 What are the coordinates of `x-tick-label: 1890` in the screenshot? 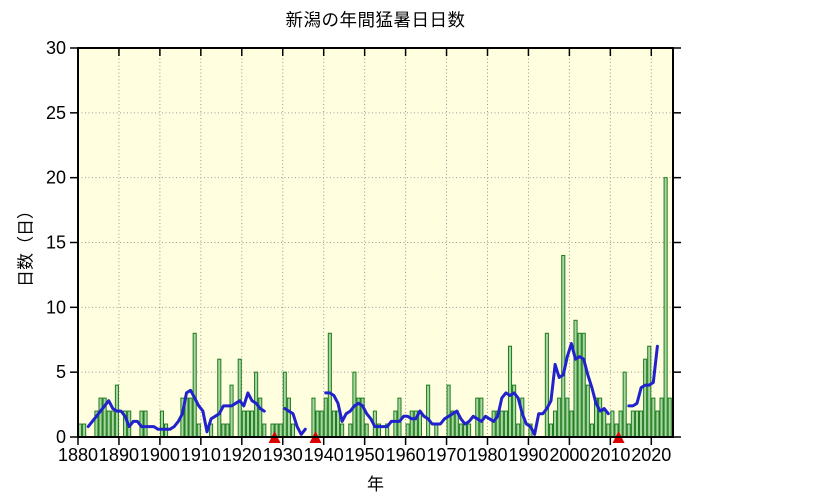 It's located at (119, 455).